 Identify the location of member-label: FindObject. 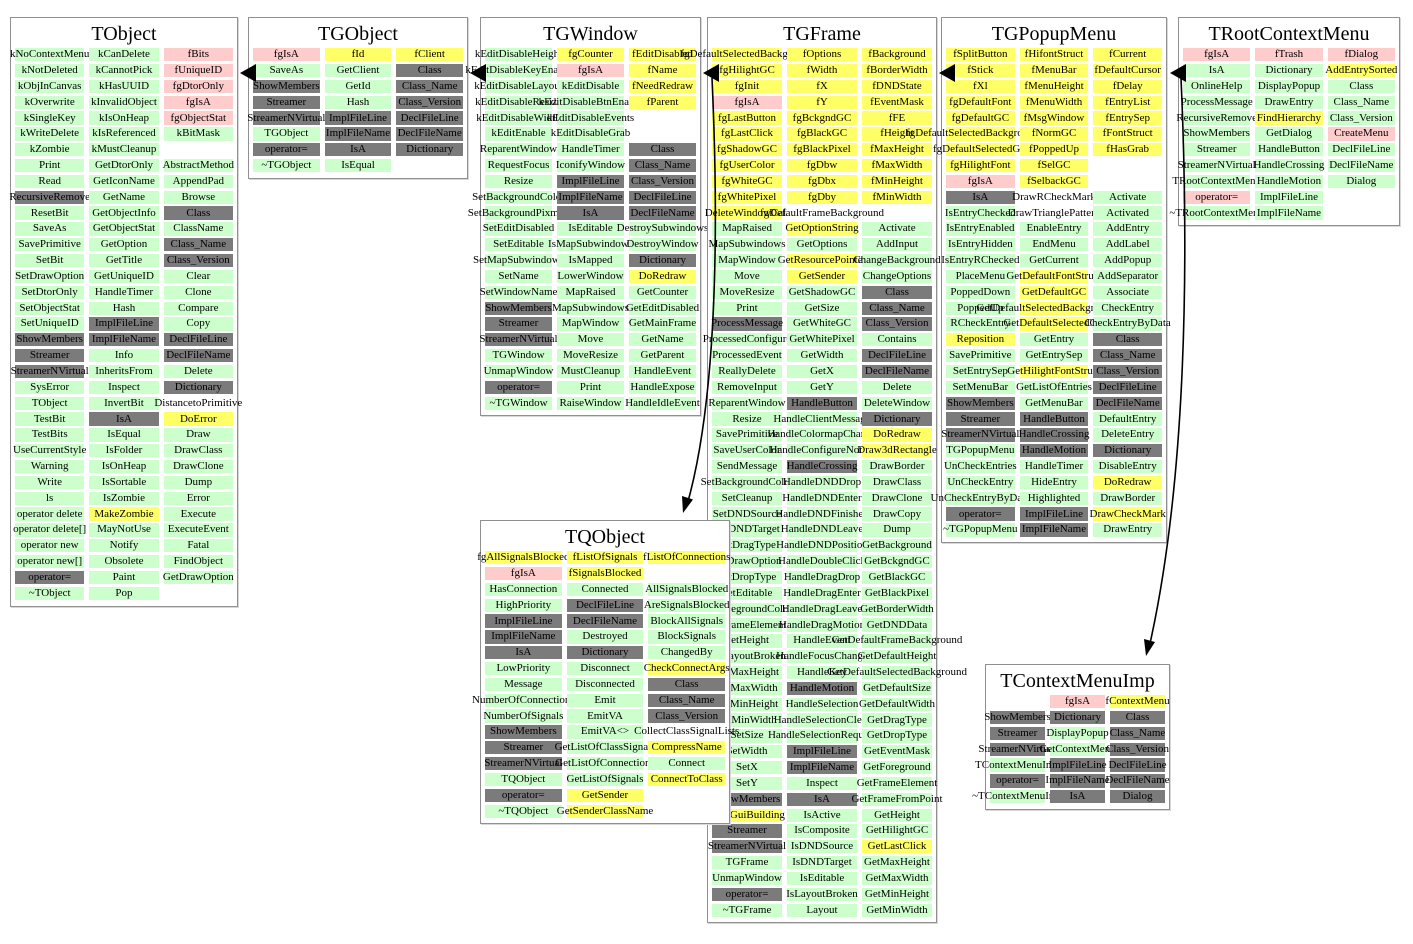
(198, 561).